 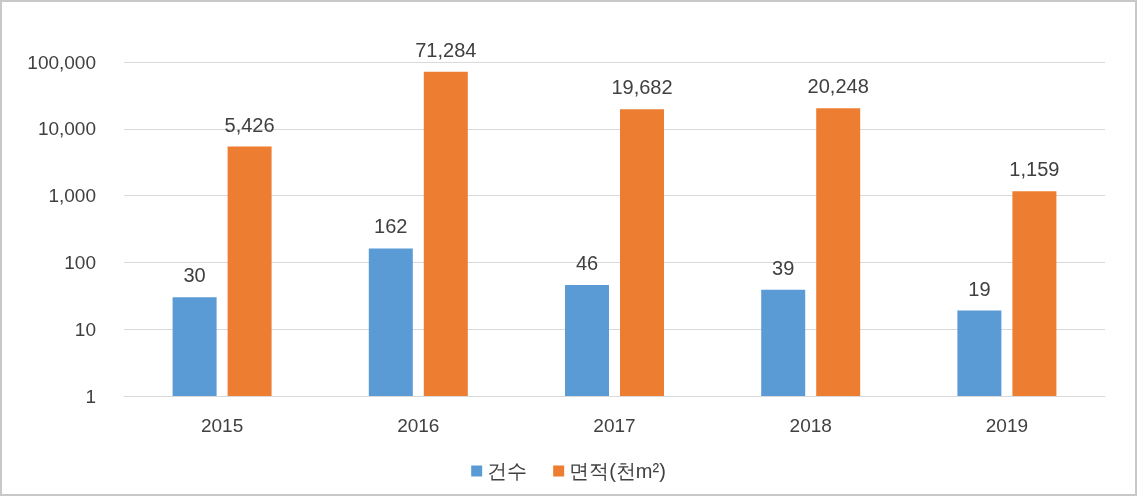 I want to click on data-label: 71,284, so click(x=446, y=49).